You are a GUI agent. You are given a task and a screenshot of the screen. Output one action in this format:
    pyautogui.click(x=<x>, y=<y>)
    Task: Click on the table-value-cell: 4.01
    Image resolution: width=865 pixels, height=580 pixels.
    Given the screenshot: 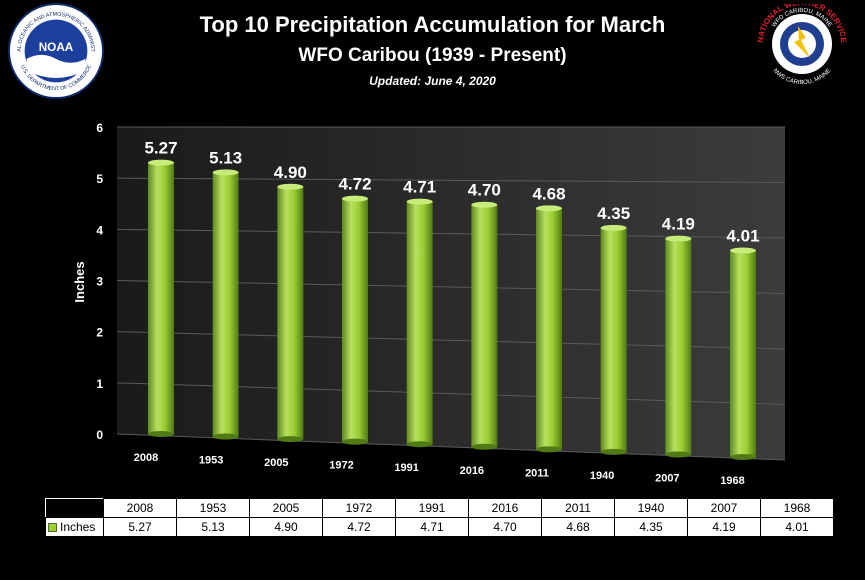 What is the action you would take?
    pyautogui.click(x=797, y=527)
    